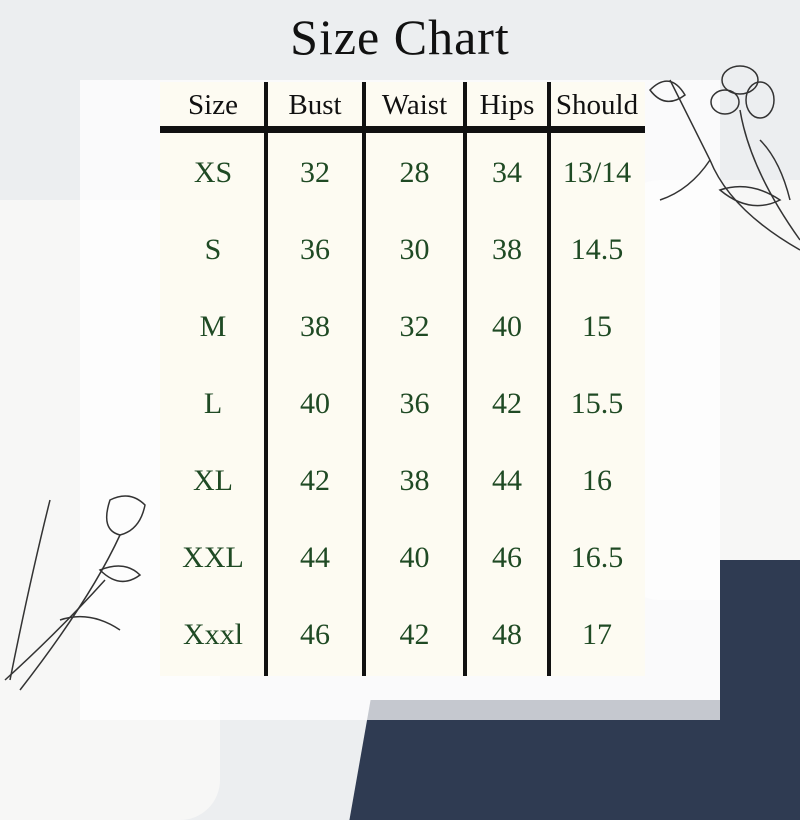  I want to click on header-bust: Bust, so click(315, 104).